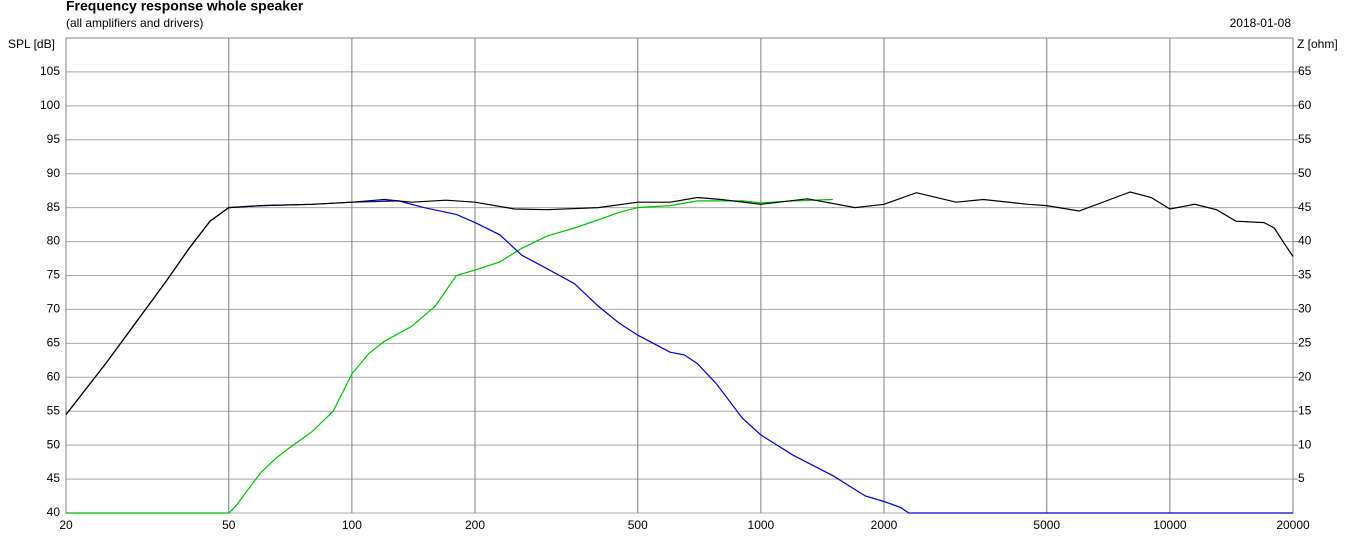  What do you see at coordinates (1170, 525) in the screenshot?
I see `x-tick-label: 10000` at bounding box center [1170, 525].